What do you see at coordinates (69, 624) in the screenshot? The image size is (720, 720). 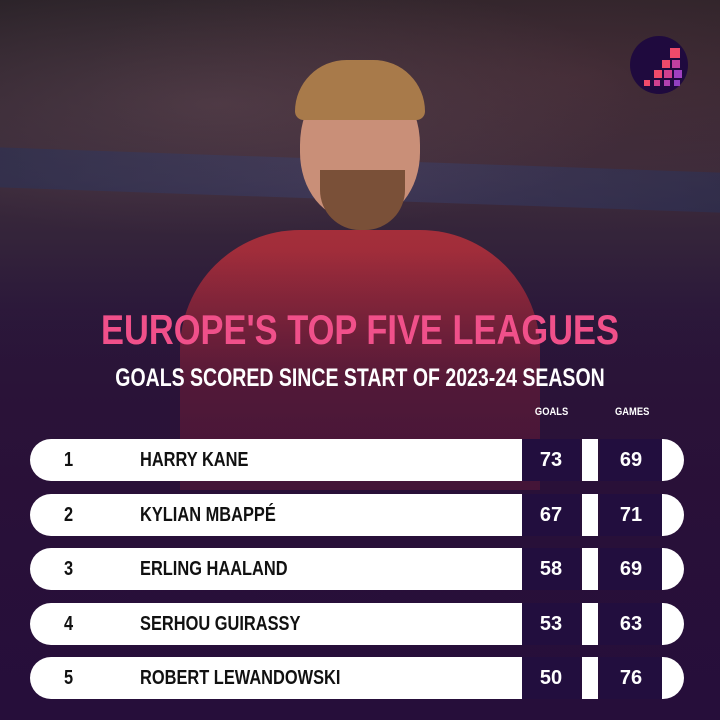 I see `rank: 4` at bounding box center [69, 624].